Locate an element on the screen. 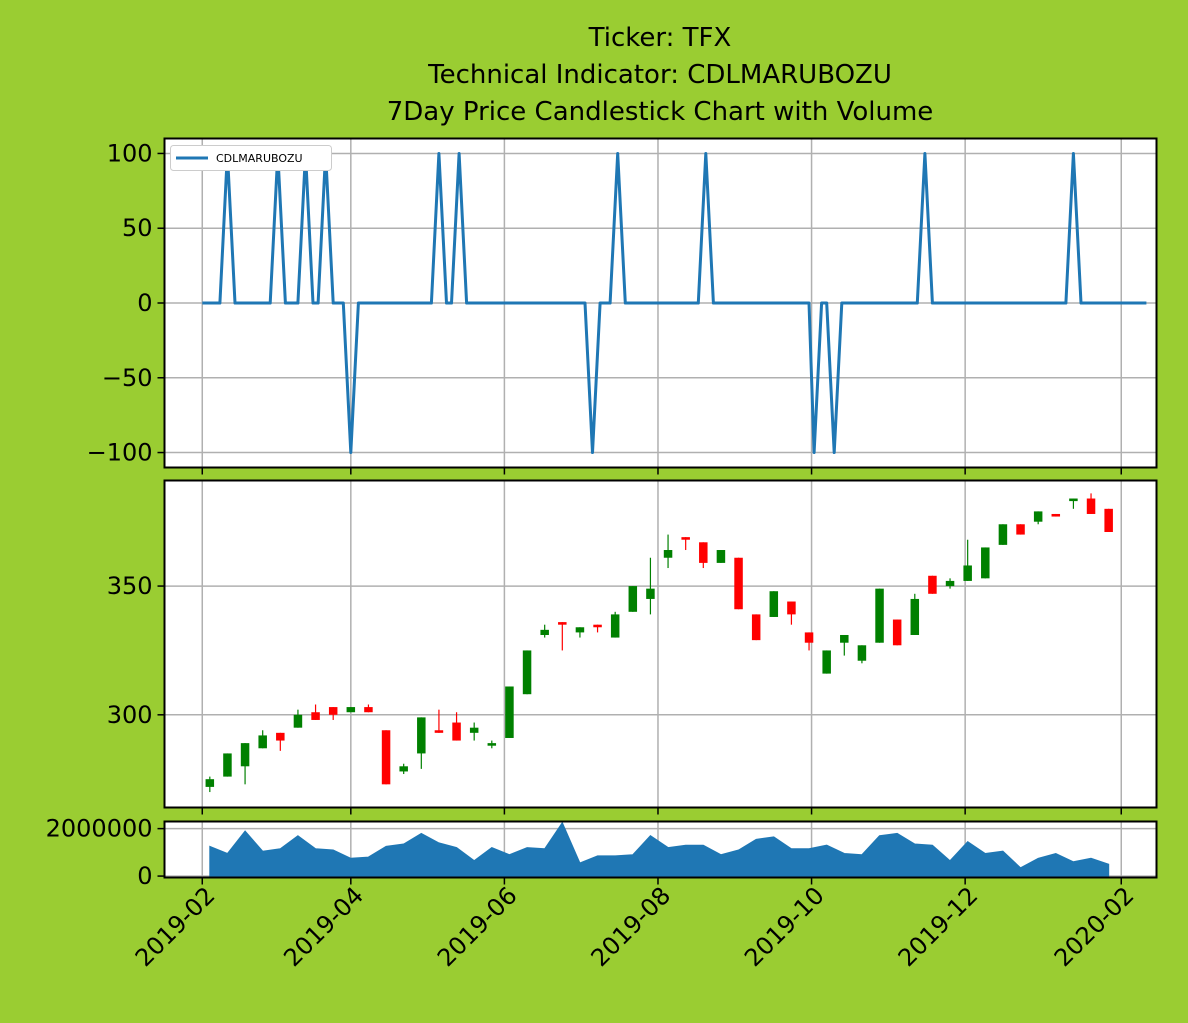  y-tick-label: 0 is located at coordinates (144, 303).